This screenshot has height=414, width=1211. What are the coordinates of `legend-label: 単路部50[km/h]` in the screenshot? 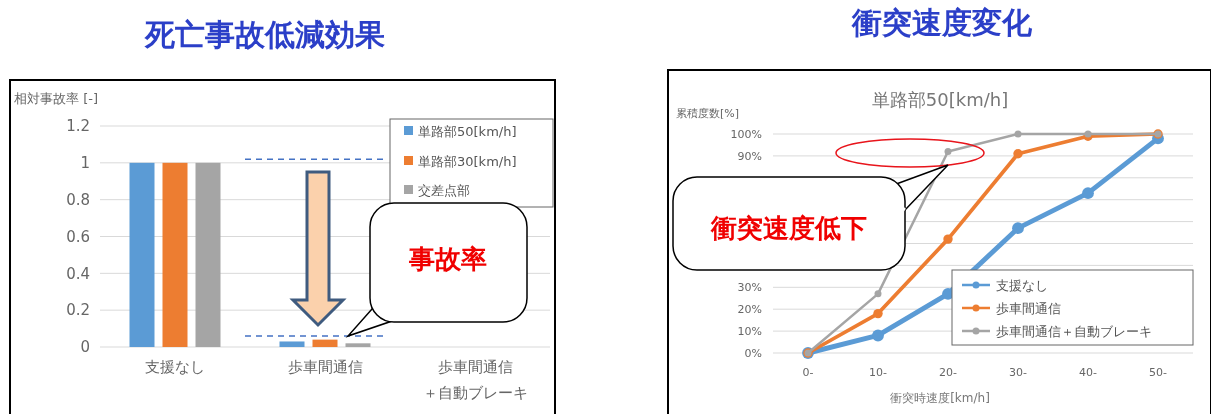 It's located at (467, 131).